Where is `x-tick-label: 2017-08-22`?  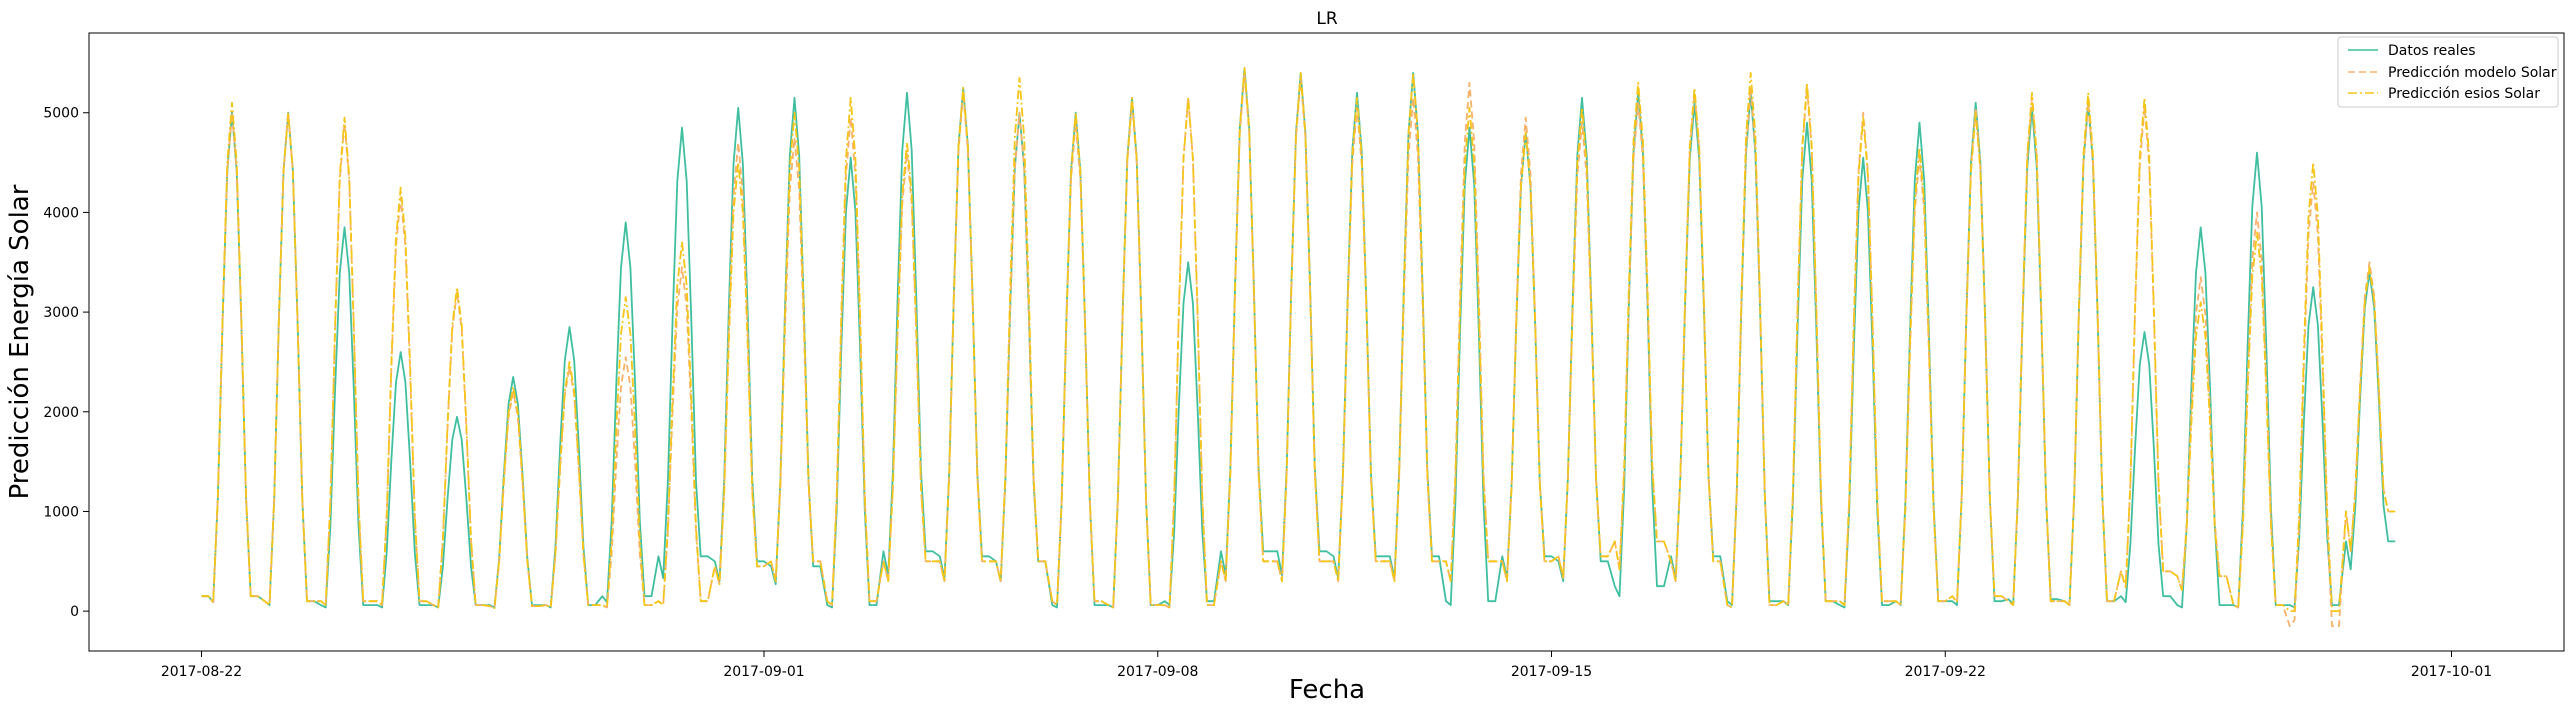 x-tick-label: 2017-08-22 is located at coordinates (201, 672).